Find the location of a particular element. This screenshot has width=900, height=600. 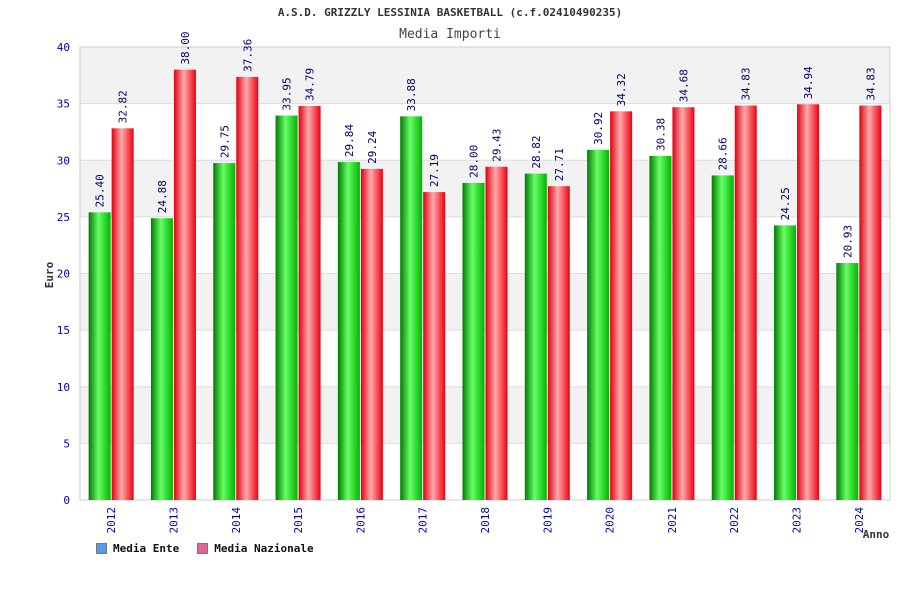

x-tick-label: 2018 is located at coordinates (485, 520).